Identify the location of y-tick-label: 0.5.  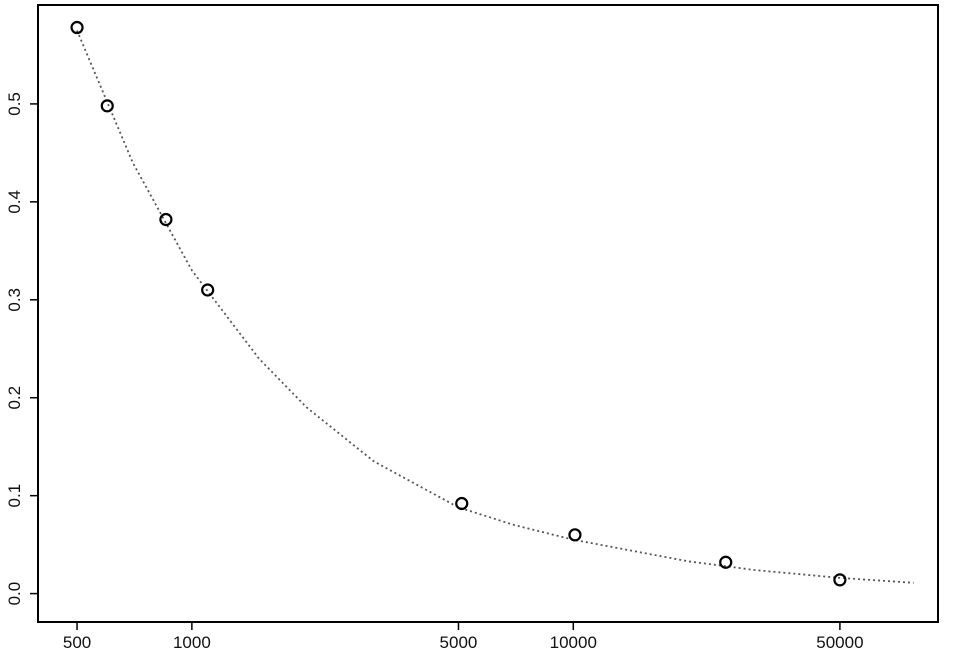
(14, 104).